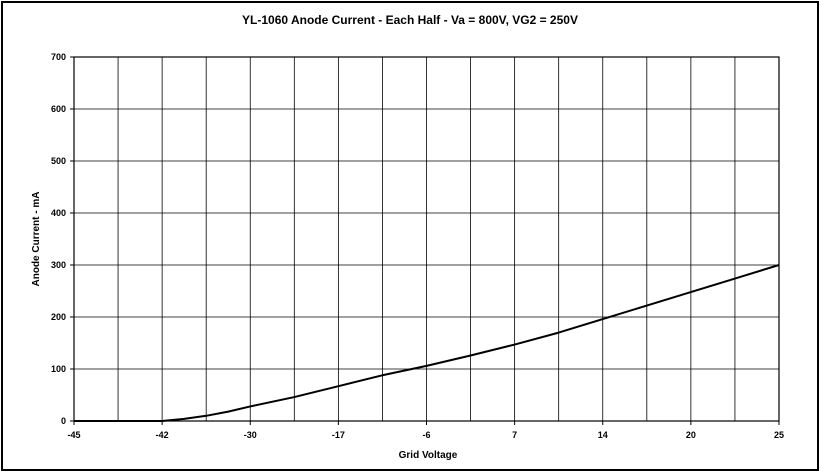 The height and width of the screenshot is (472, 820). What do you see at coordinates (58, 369) in the screenshot?
I see `y-tick-label: 100` at bounding box center [58, 369].